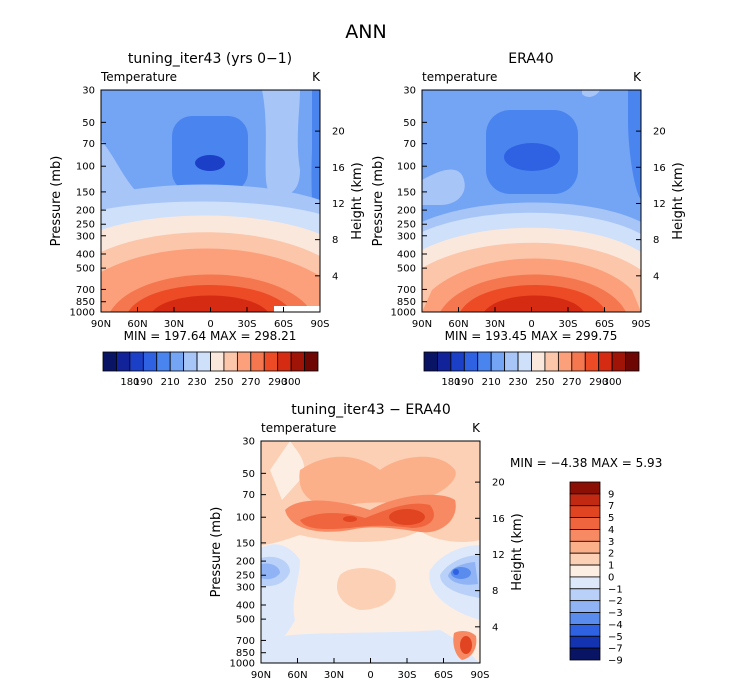 Image resolution: width=733 pixels, height=686 pixels. Describe the element at coordinates (464, 382) in the screenshot. I see `colorbar-label: 190` at that location.